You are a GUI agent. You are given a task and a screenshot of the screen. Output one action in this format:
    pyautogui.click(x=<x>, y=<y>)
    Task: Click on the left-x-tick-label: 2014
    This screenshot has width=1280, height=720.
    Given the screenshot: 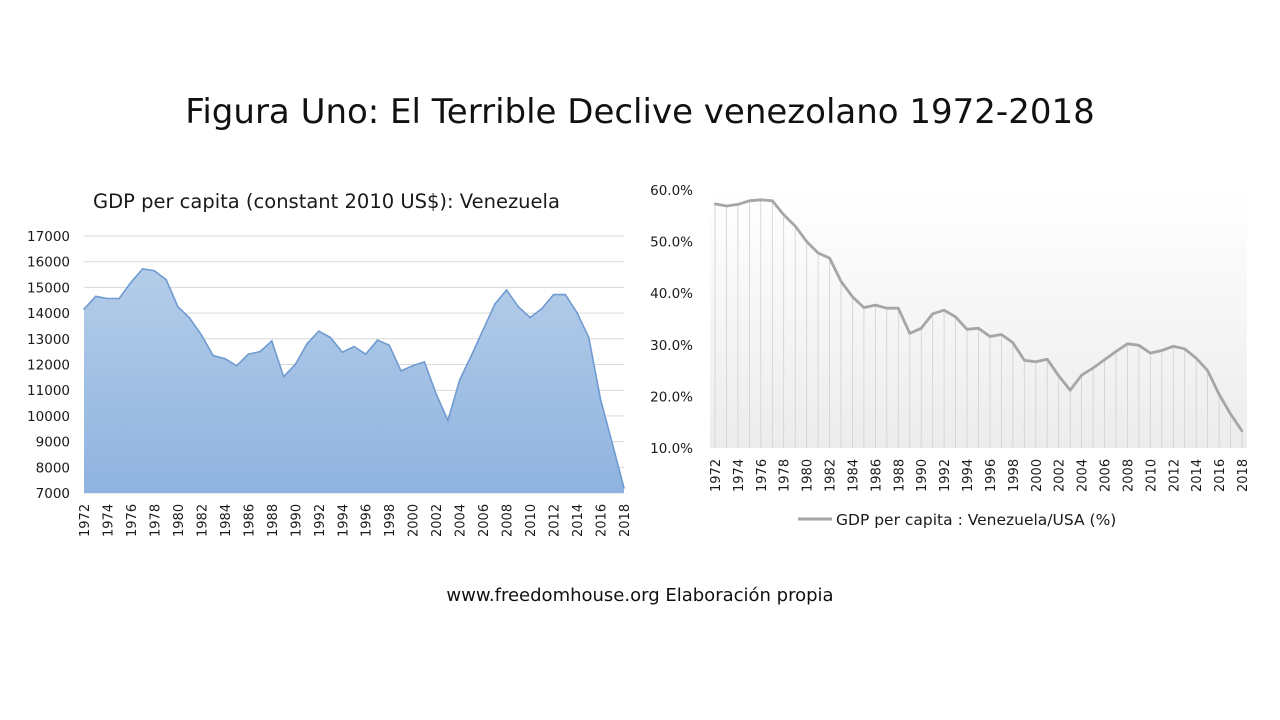 What is the action you would take?
    pyautogui.click(x=578, y=520)
    